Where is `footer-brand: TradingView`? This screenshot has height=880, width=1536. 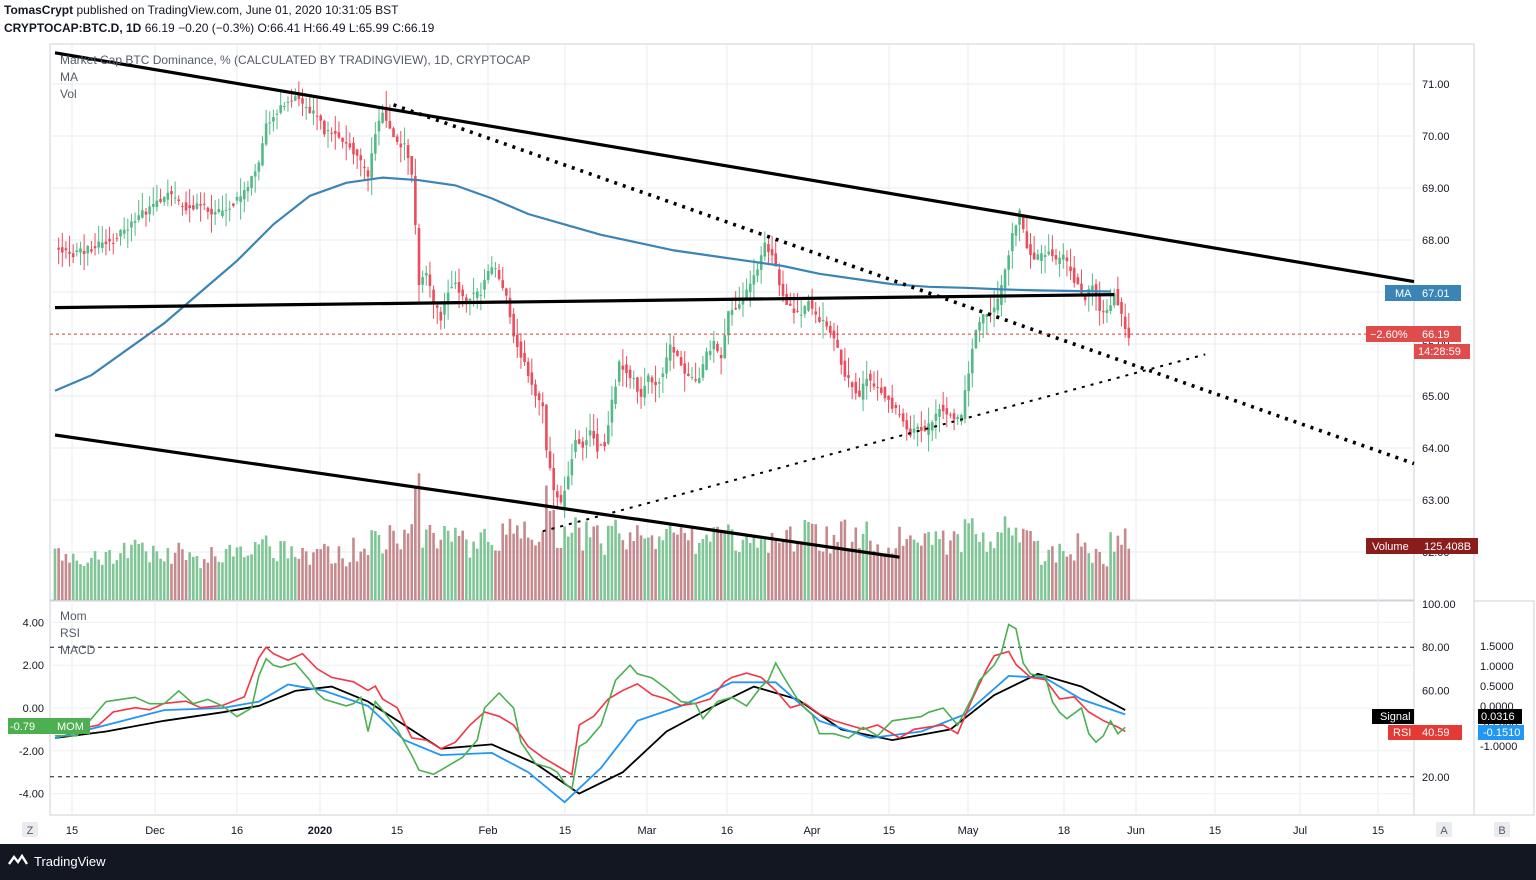 footer-brand: TradingView is located at coordinates (70, 861).